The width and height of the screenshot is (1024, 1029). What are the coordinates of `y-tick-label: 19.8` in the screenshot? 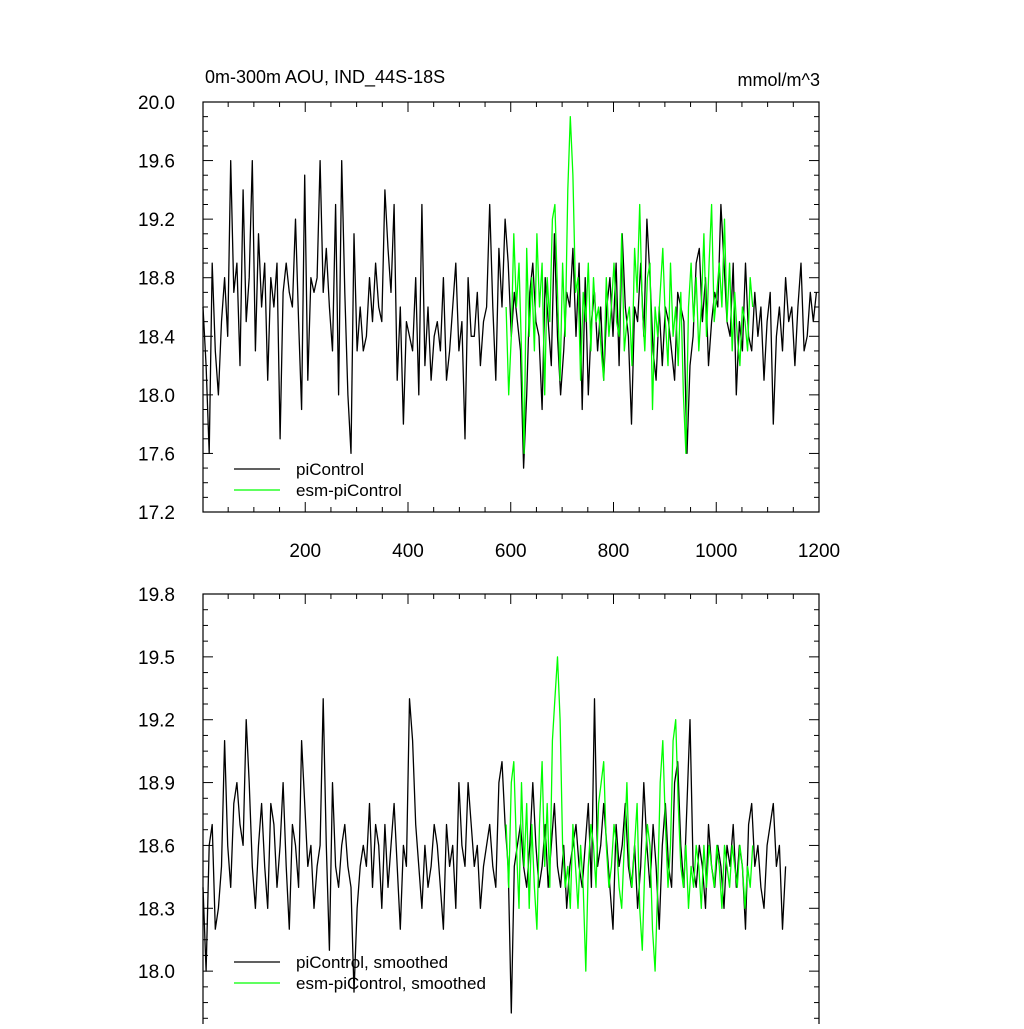 It's located at (156, 595).